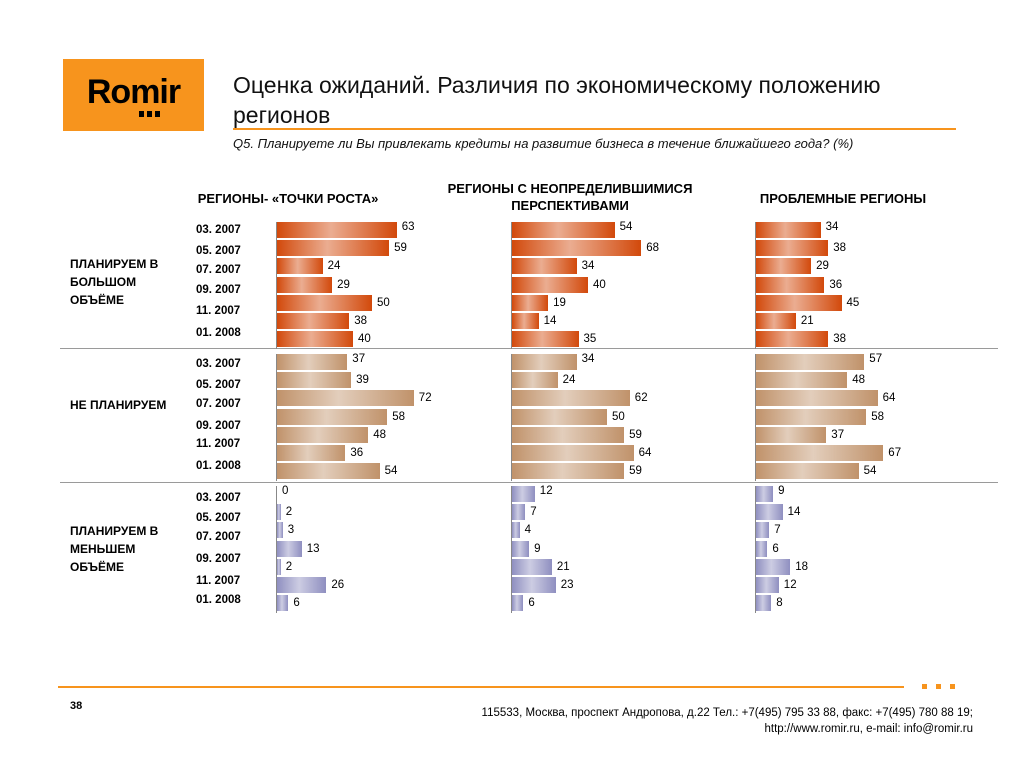  I want to click on data-label: 54, so click(626, 227).